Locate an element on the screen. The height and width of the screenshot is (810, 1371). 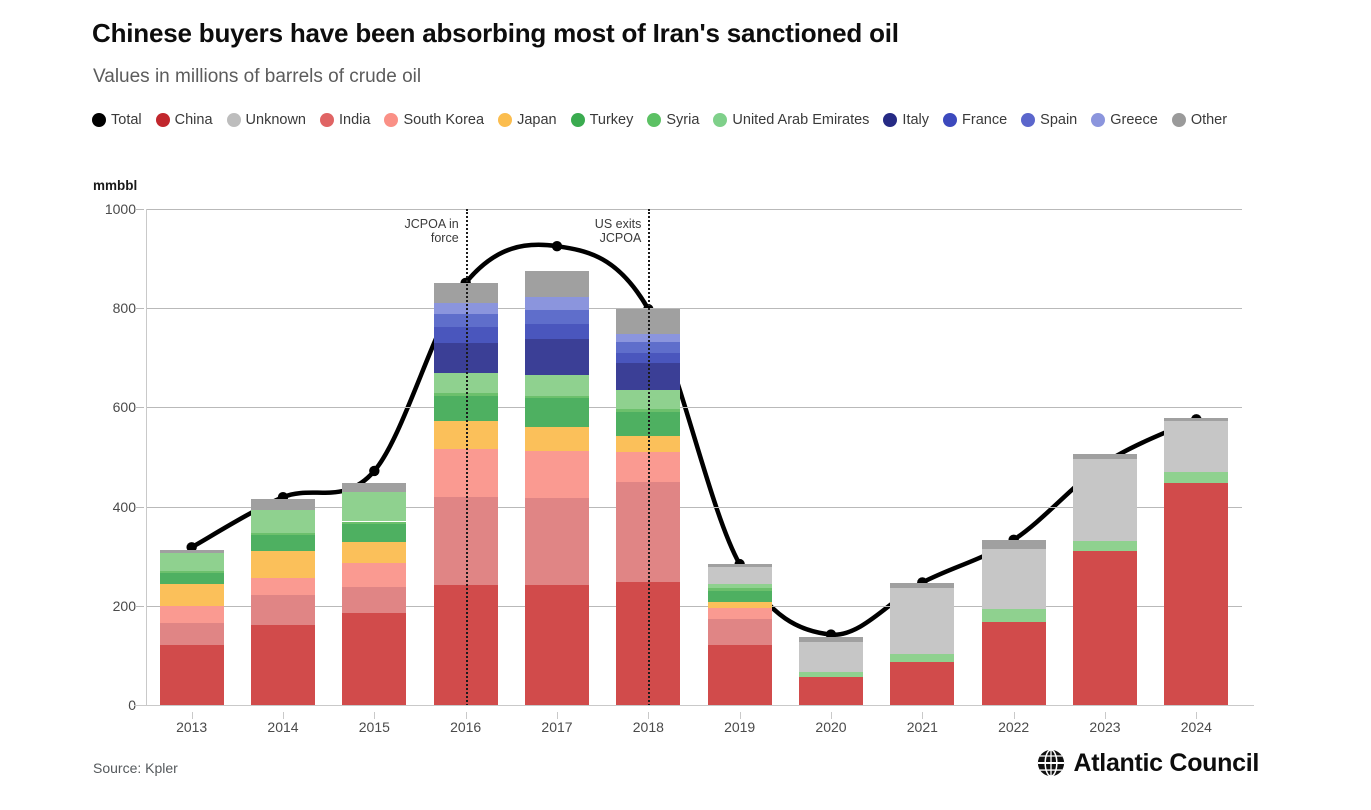
legend-item: Greece is located at coordinates (1124, 120).